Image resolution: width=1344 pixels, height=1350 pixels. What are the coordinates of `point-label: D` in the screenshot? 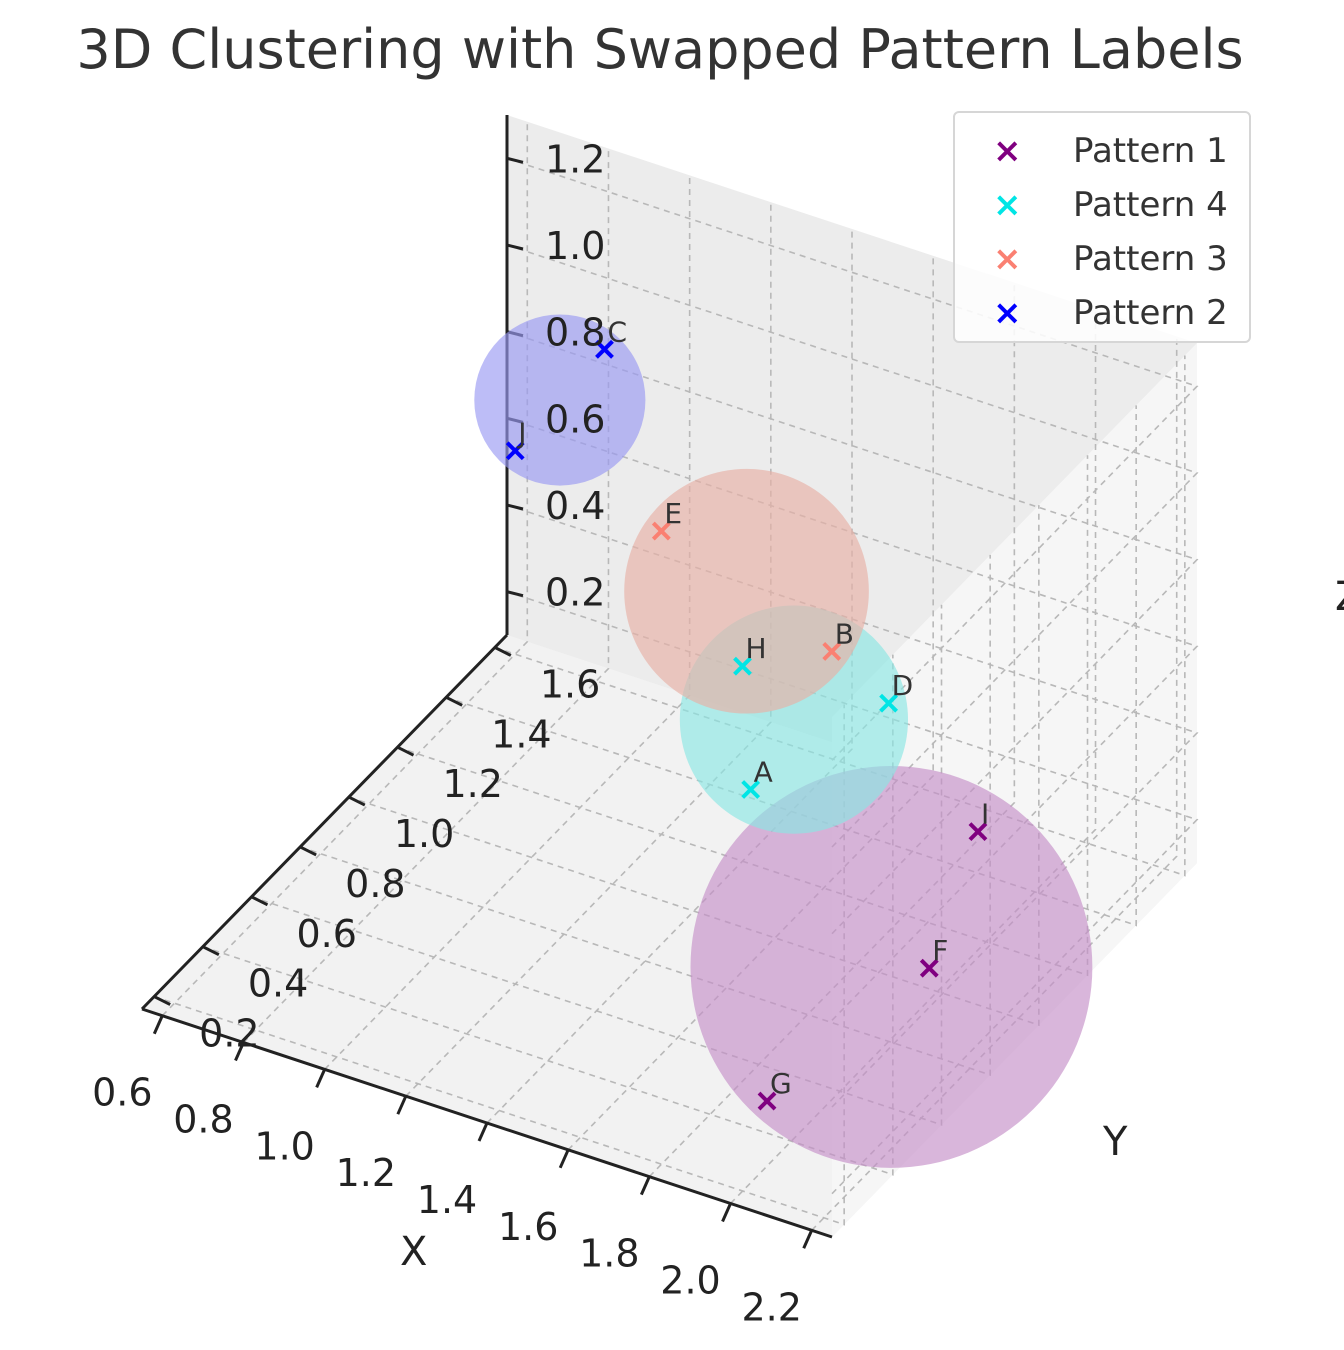 It's located at (903, 685).